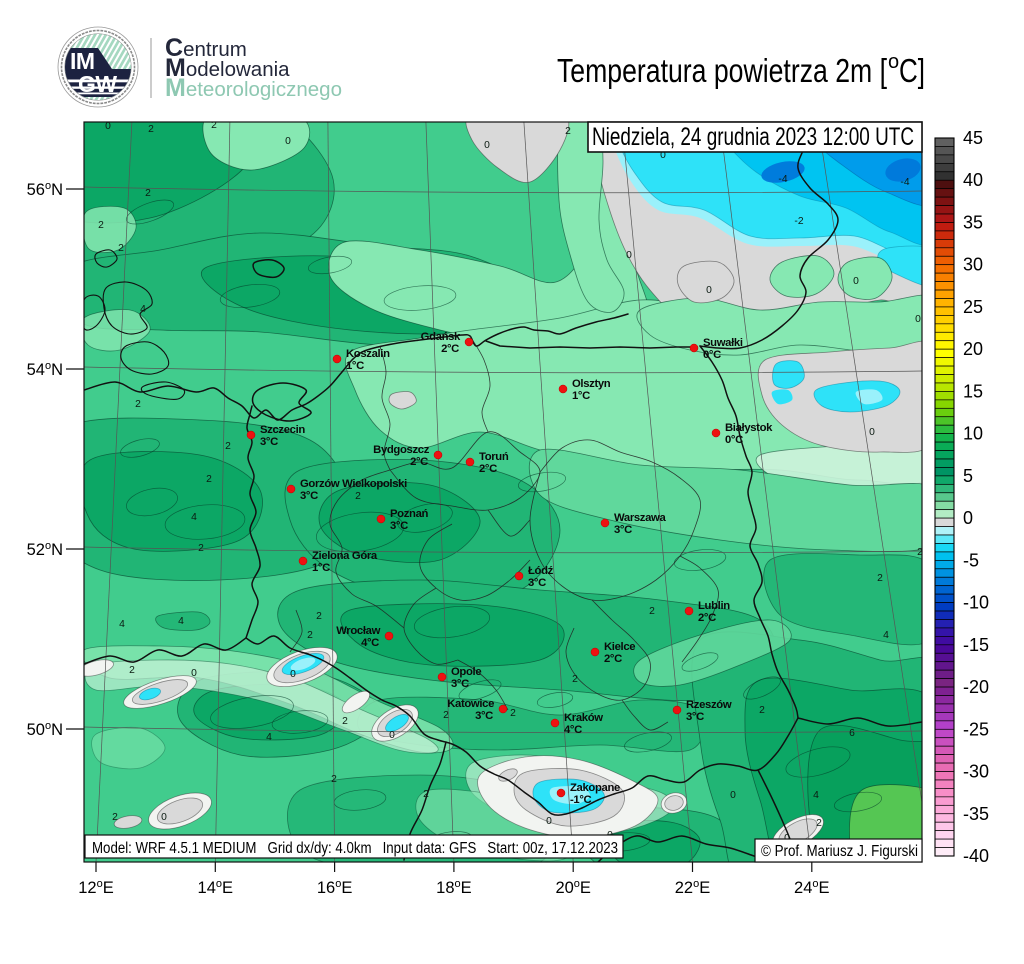 This screenshot has height=964, width=1024. What do you see at coordinates (441, 337) in the screenshot?
I see `svg-text: Gdańsk` at bounding box center [441, 337].